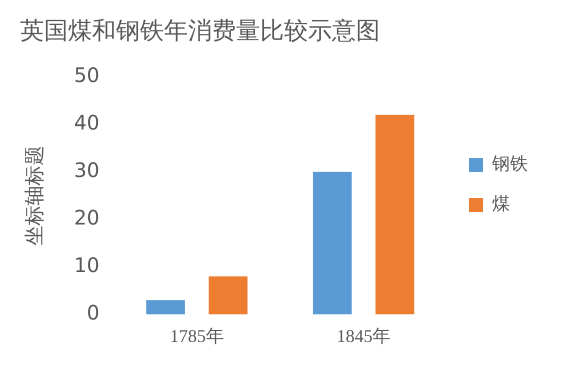  Describe the element at coordinates (363, 336) in the screenshot. I see `x-tick-label: 1845年` at that location.